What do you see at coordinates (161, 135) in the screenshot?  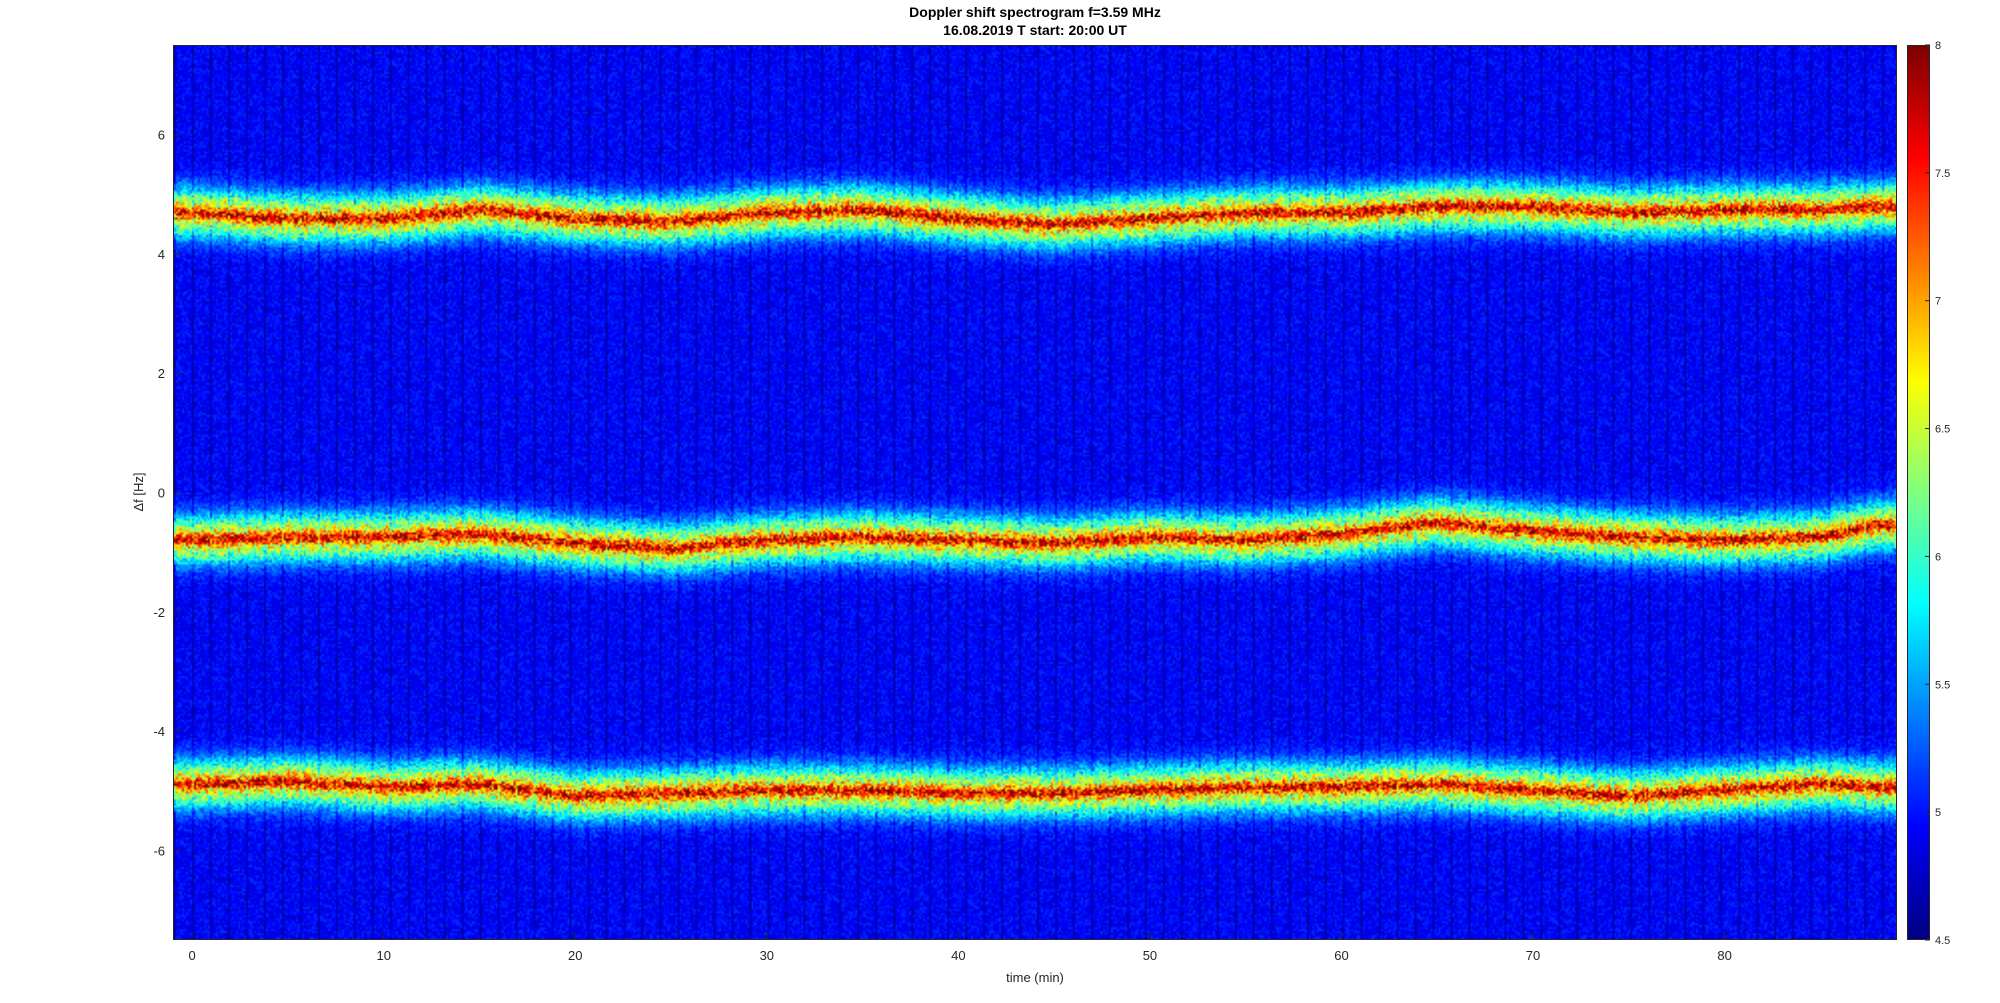 I see `y-tick-label: 6` at bounding box center [161, 135].